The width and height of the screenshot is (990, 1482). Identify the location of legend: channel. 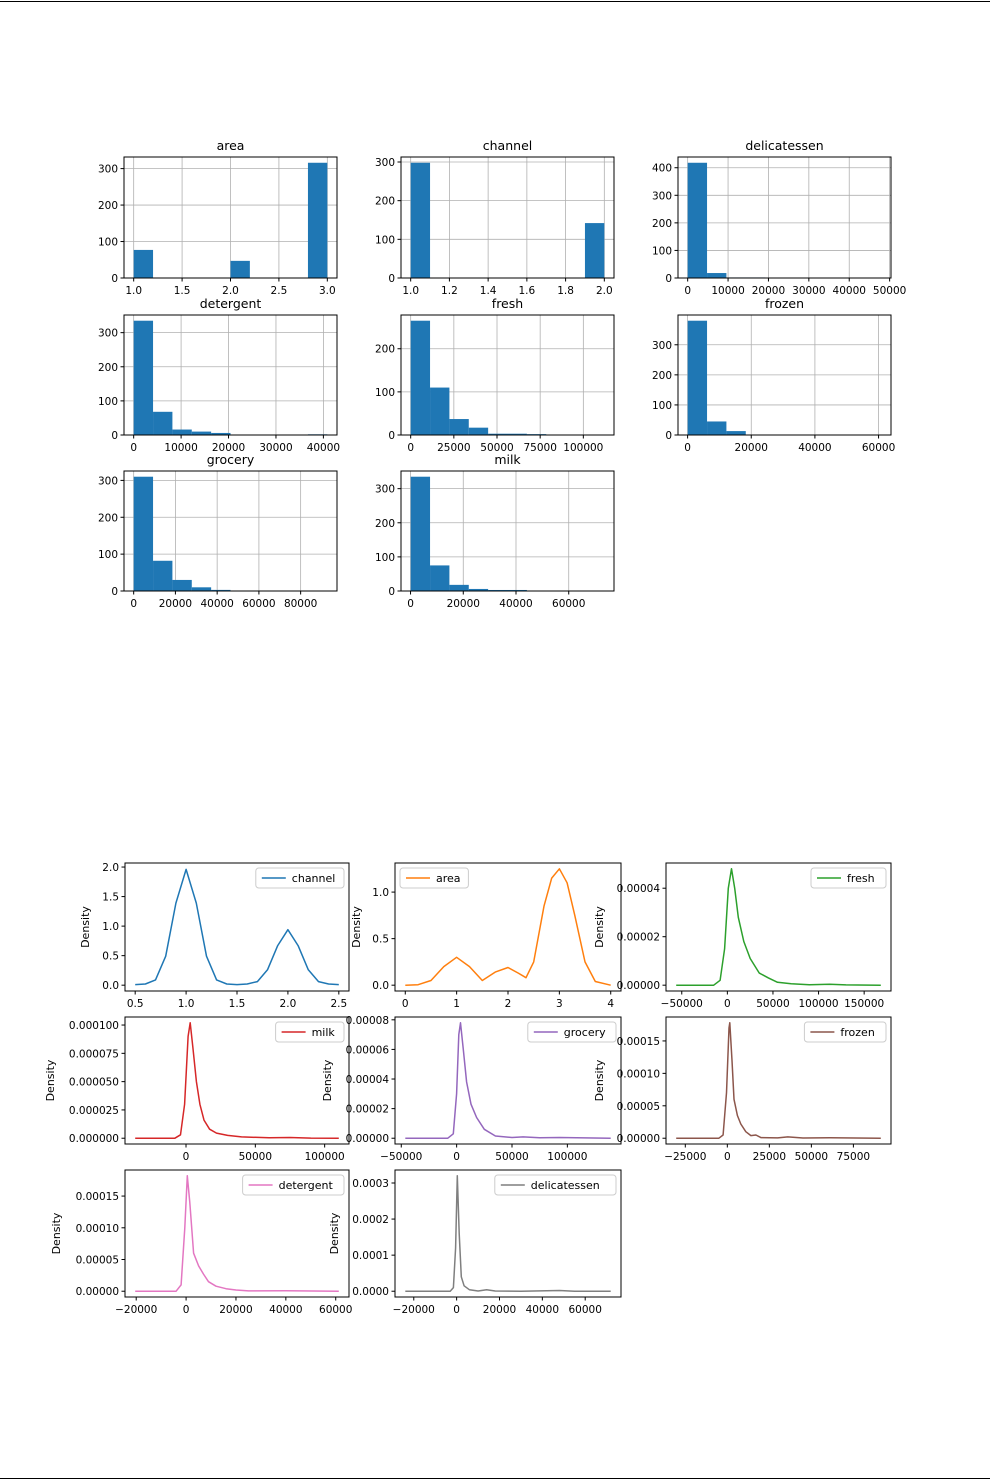
(300, 878).